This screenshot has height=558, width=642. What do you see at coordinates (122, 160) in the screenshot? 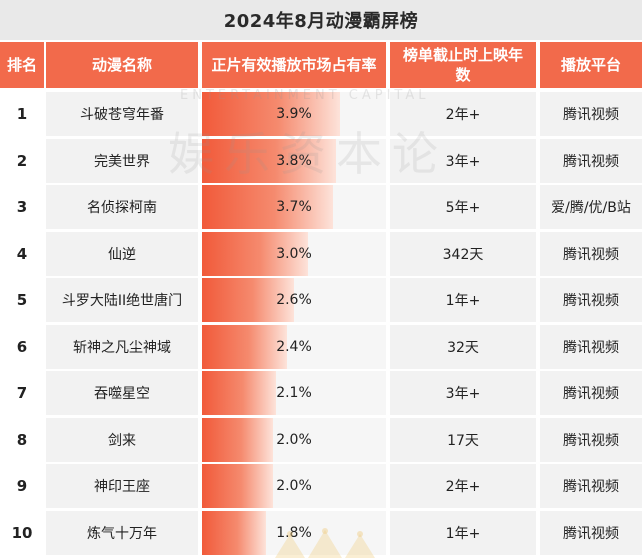
I see `anime-name-cell: 完美世界` at bounding box center [122, 160].